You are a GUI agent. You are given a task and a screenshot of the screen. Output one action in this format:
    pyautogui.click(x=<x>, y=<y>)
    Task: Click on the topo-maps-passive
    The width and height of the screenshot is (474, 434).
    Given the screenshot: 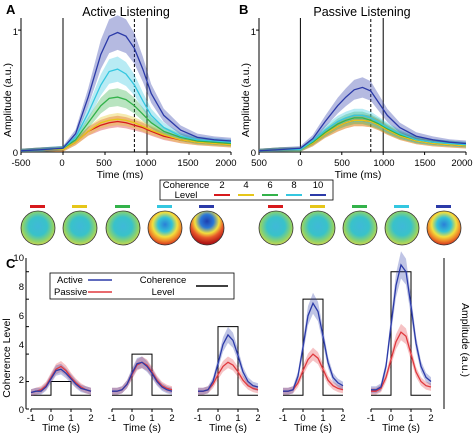 What is the action you would take?
    pyautogui.click(x=360, y=225)
    